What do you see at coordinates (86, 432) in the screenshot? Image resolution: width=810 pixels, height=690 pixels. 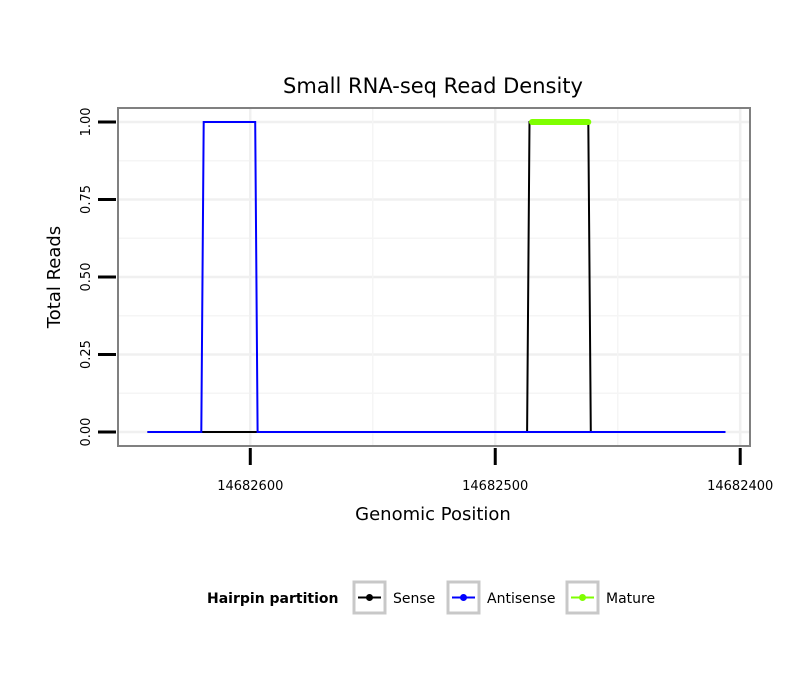 I see `y-tick-label: 0.00` at bounding box center [86, 432].